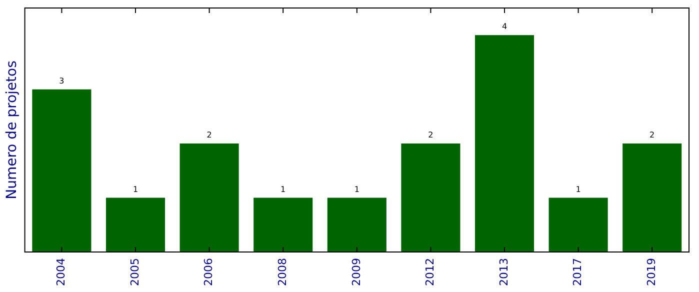 The width and height of the screenshot is (699, 292). Describe the element at coordinates (505, 27) in the screenshot. I see `data-label: 4` at that location.